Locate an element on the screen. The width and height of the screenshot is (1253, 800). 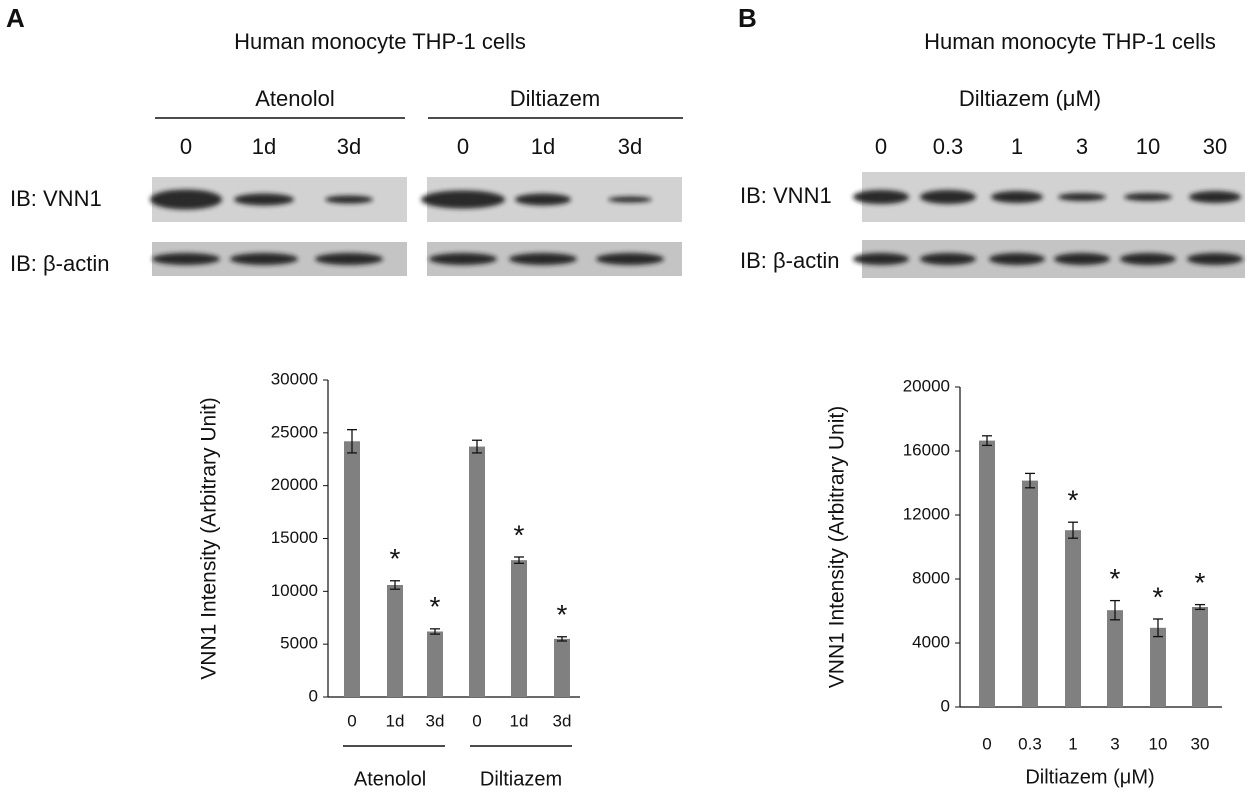
group-label: Diltiazem is located at coordinates (521, 779).